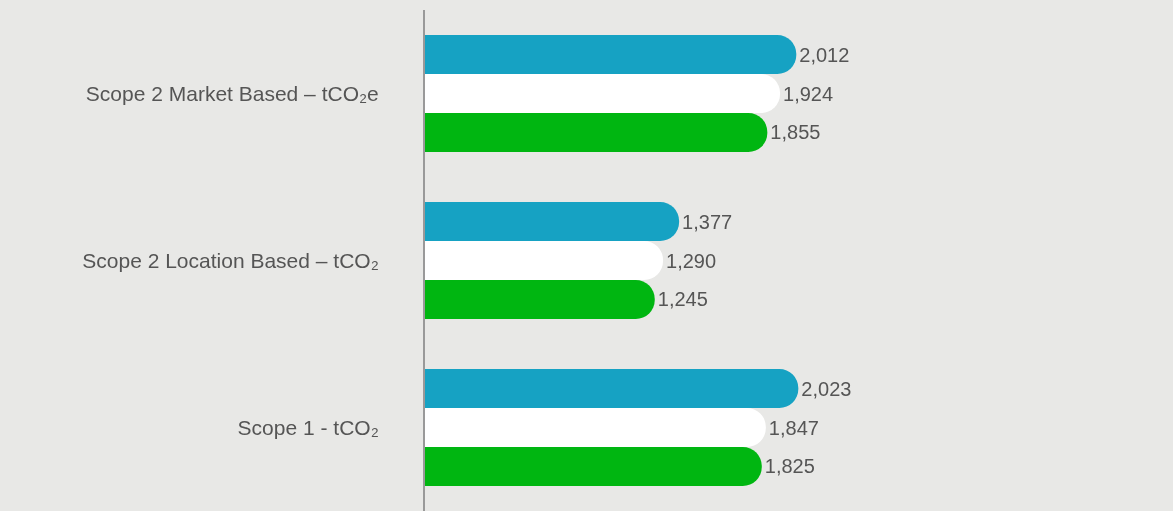 This screenshot has height=511, width=1173. I want to click on data-label: 1,847, so click(793, 427).